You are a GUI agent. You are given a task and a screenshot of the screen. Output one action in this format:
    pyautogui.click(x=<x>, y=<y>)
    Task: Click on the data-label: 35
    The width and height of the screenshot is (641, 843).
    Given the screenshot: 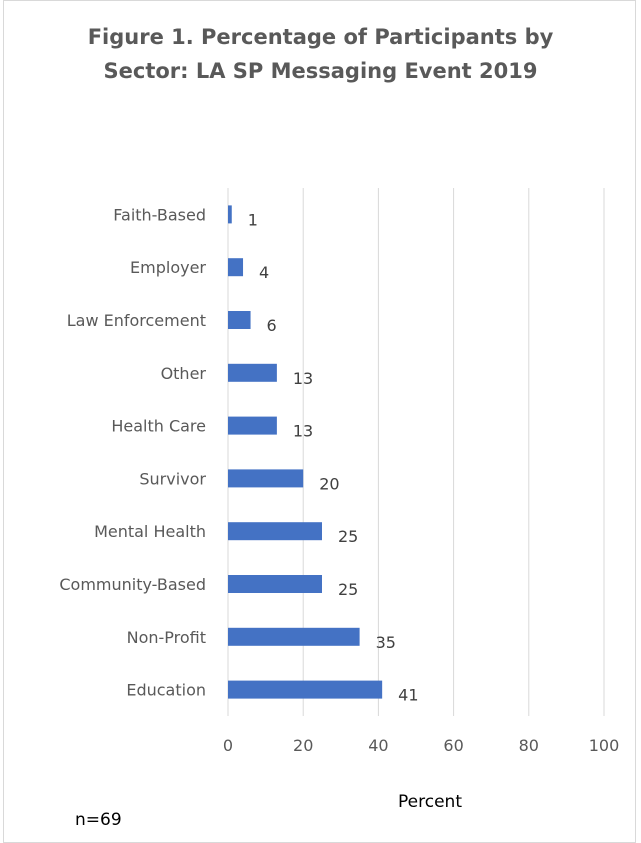 What is the action you would take?
    pyautogui.click(x=386, y=642)
    